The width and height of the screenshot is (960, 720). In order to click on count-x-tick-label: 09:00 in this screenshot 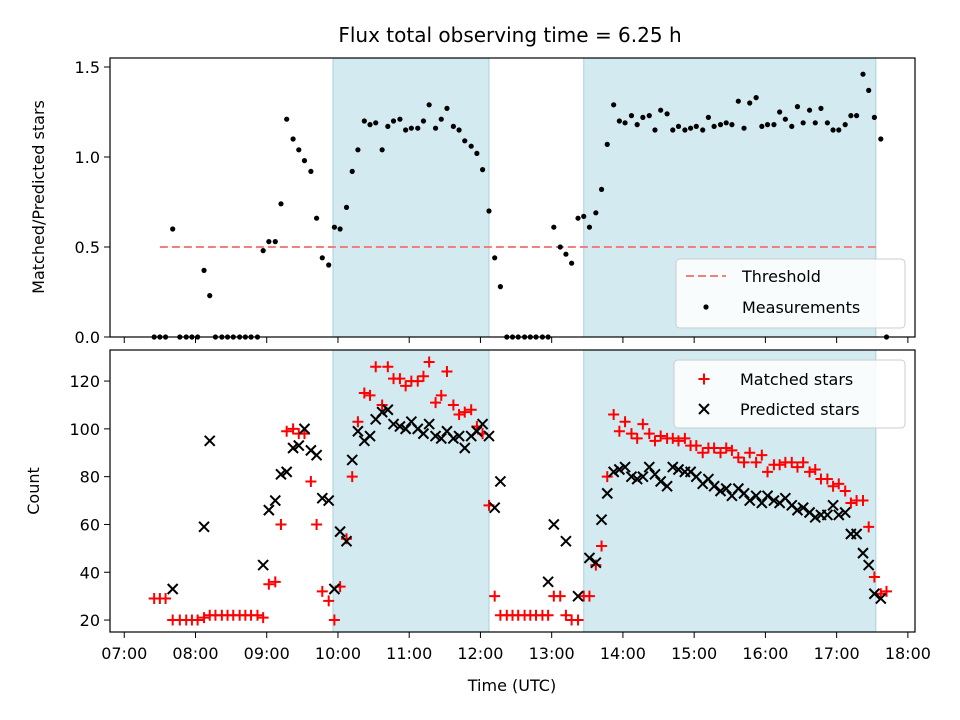, I will do `click(267, 653)`.